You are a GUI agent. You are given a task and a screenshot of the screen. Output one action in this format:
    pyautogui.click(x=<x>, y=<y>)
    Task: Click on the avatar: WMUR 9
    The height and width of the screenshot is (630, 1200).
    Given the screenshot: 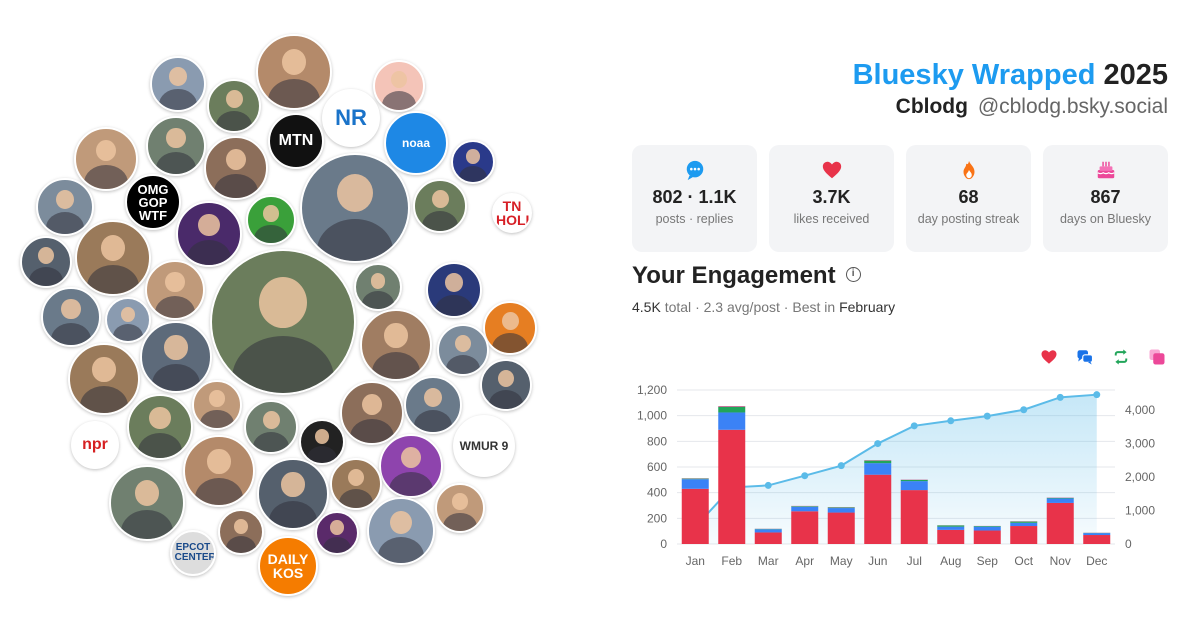 What is the action you would take?
    pyautogui.click(x=484, y=446)
    